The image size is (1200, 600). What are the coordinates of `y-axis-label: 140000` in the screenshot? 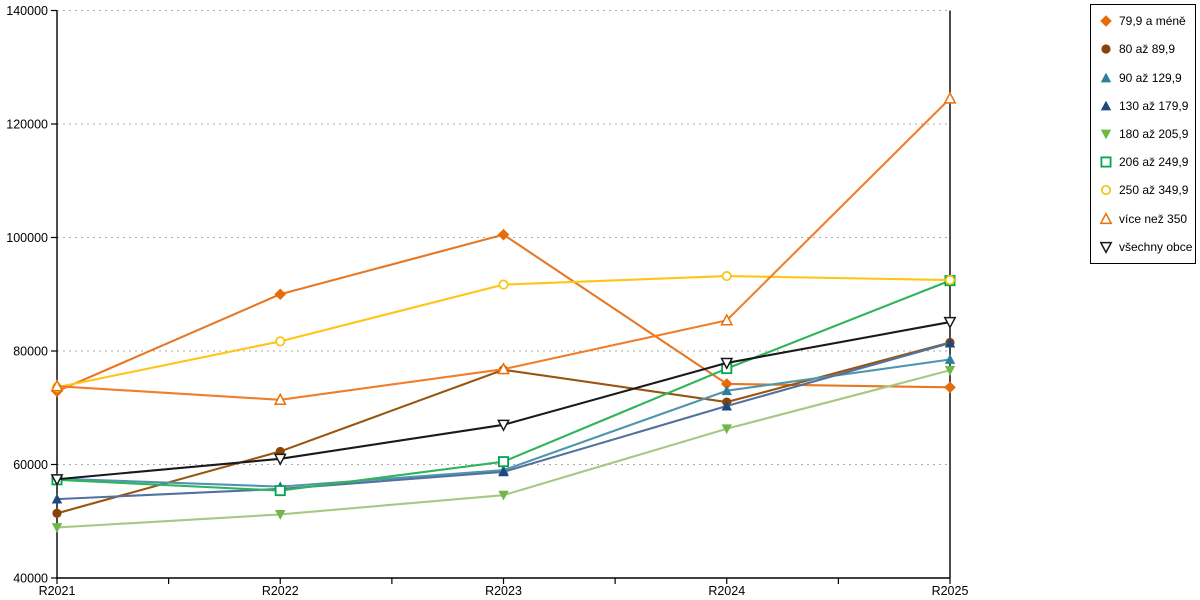 It's located at (27, 11).